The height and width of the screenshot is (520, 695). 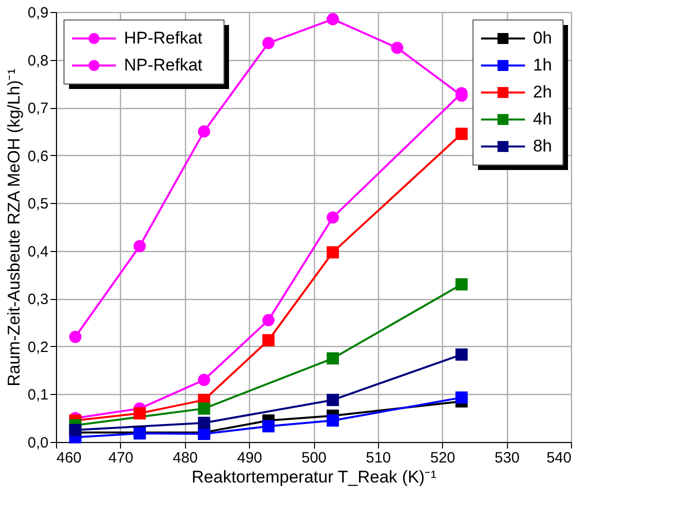 I want to click on y-axis-title: Raum-Zeit-Ausbeute RZA MeOH (kg/Lh)⁻¹, so click(x=14, y=227).